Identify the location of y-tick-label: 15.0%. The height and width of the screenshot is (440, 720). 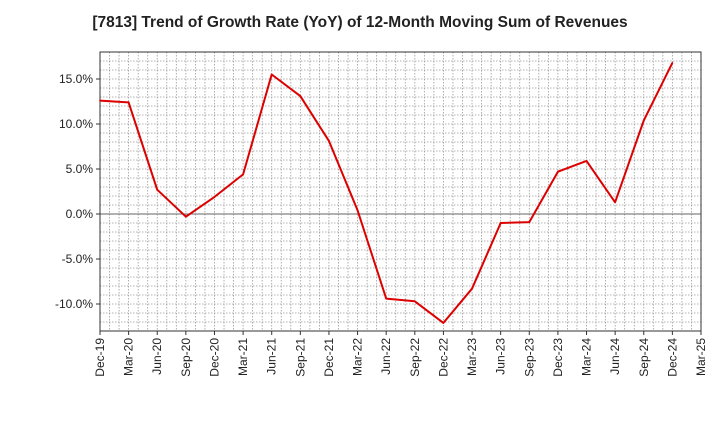
(76, 79).